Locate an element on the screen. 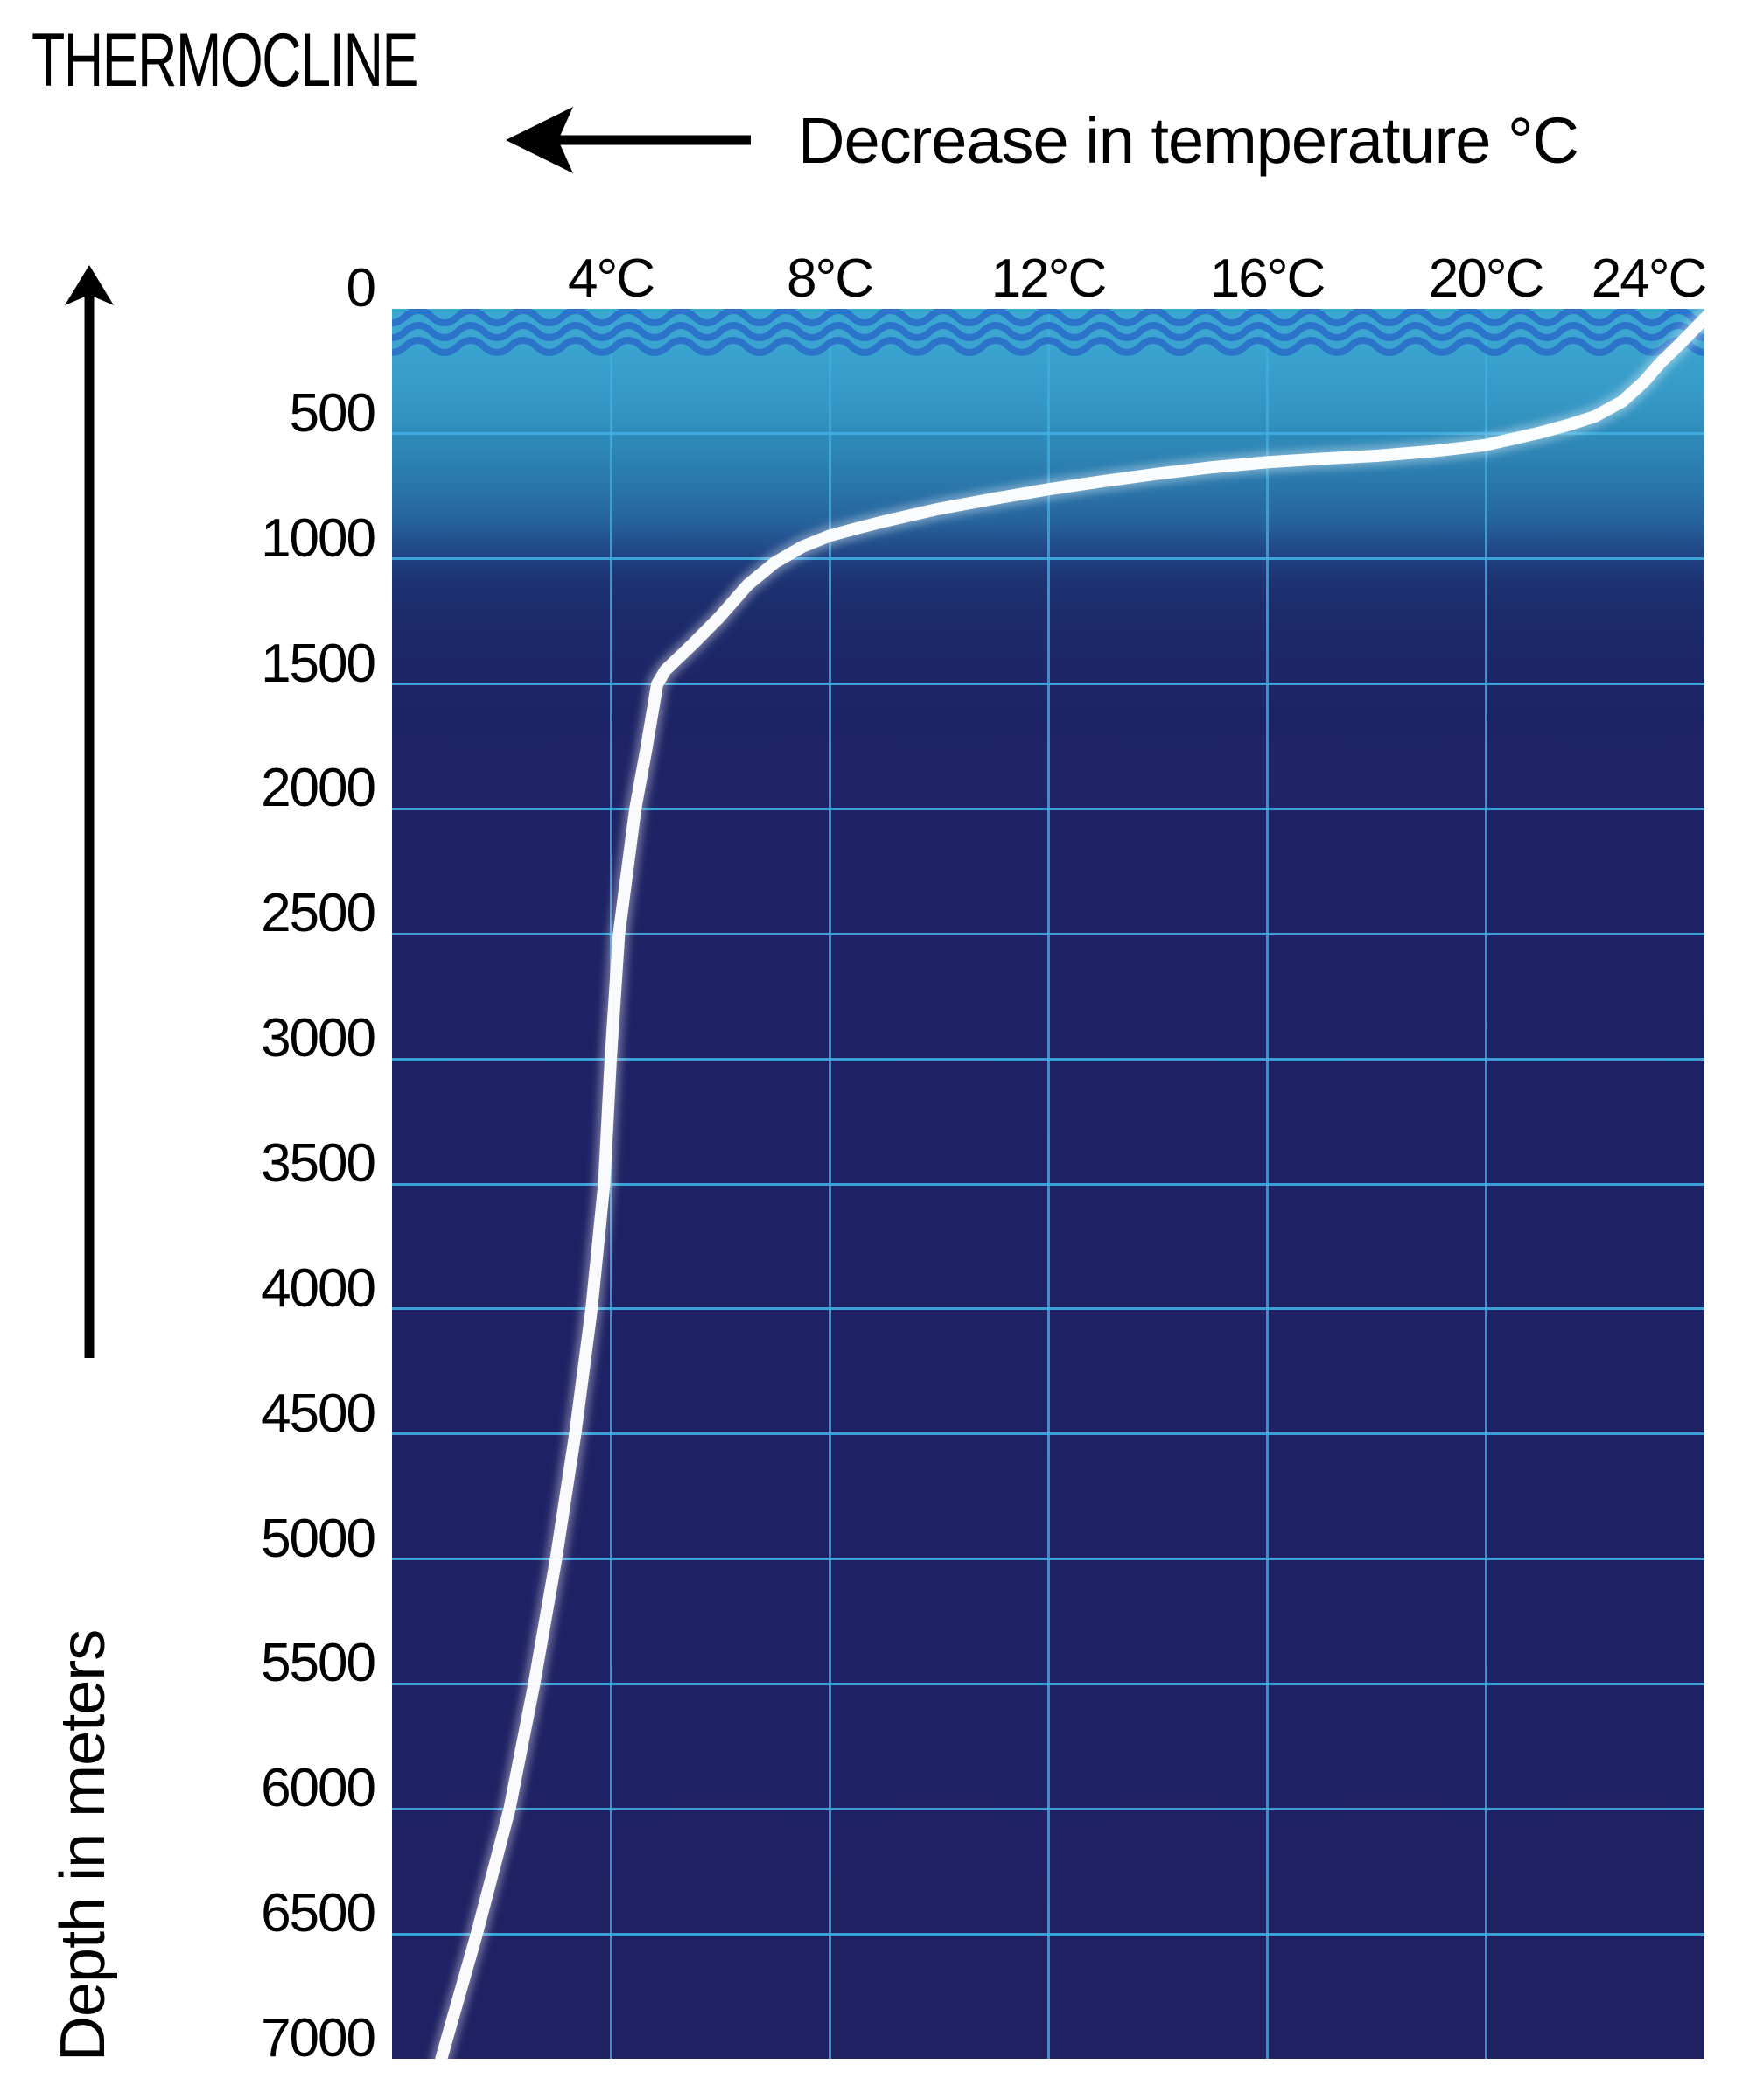 This screenshot has height=2100, width=1750. y-tick-label-4500: 4500 is located at coordinates (318, 1413).